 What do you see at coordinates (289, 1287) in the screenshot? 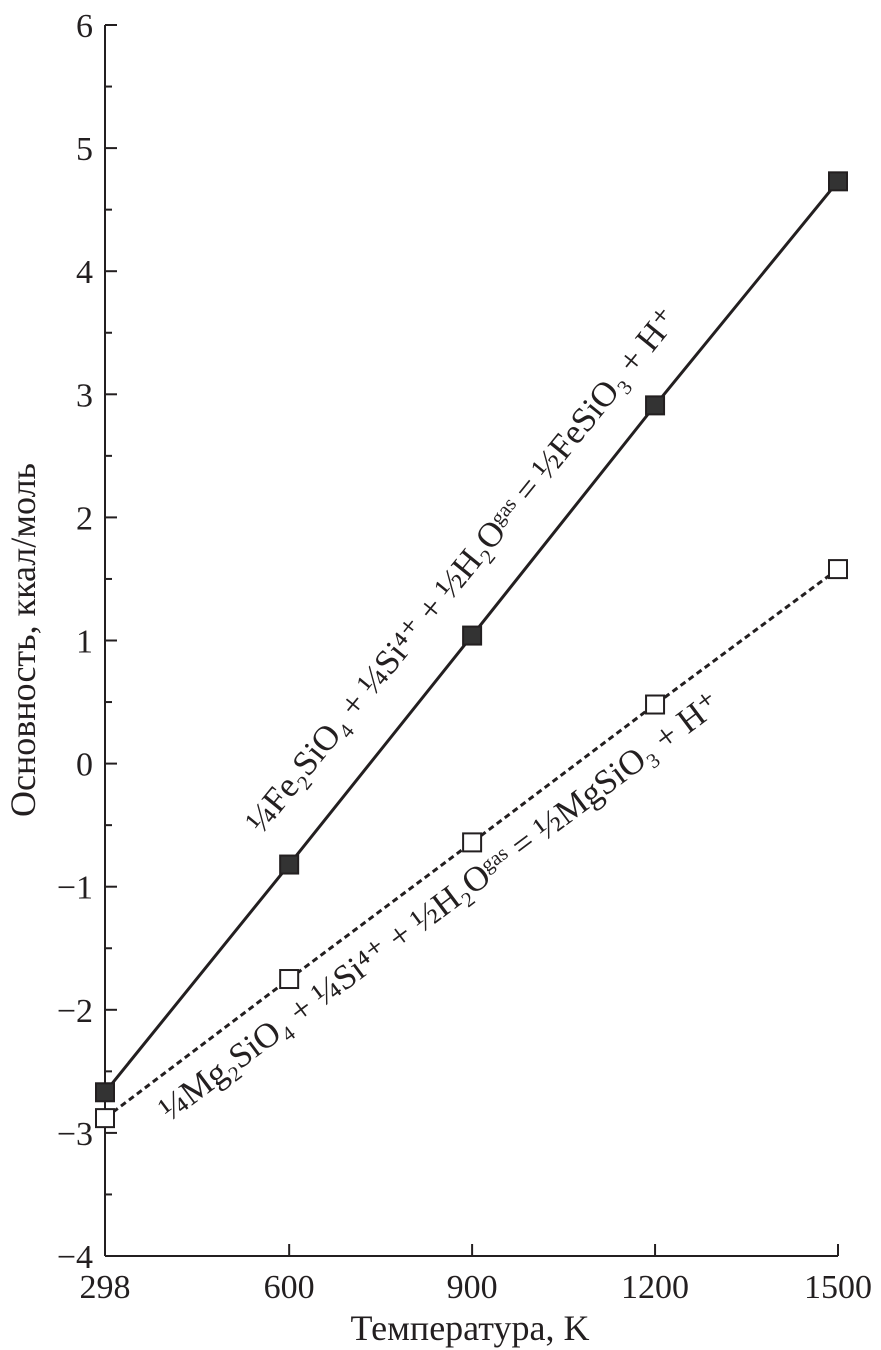
I see `x-tick-label: 600` at bounding box center [289, 1287].